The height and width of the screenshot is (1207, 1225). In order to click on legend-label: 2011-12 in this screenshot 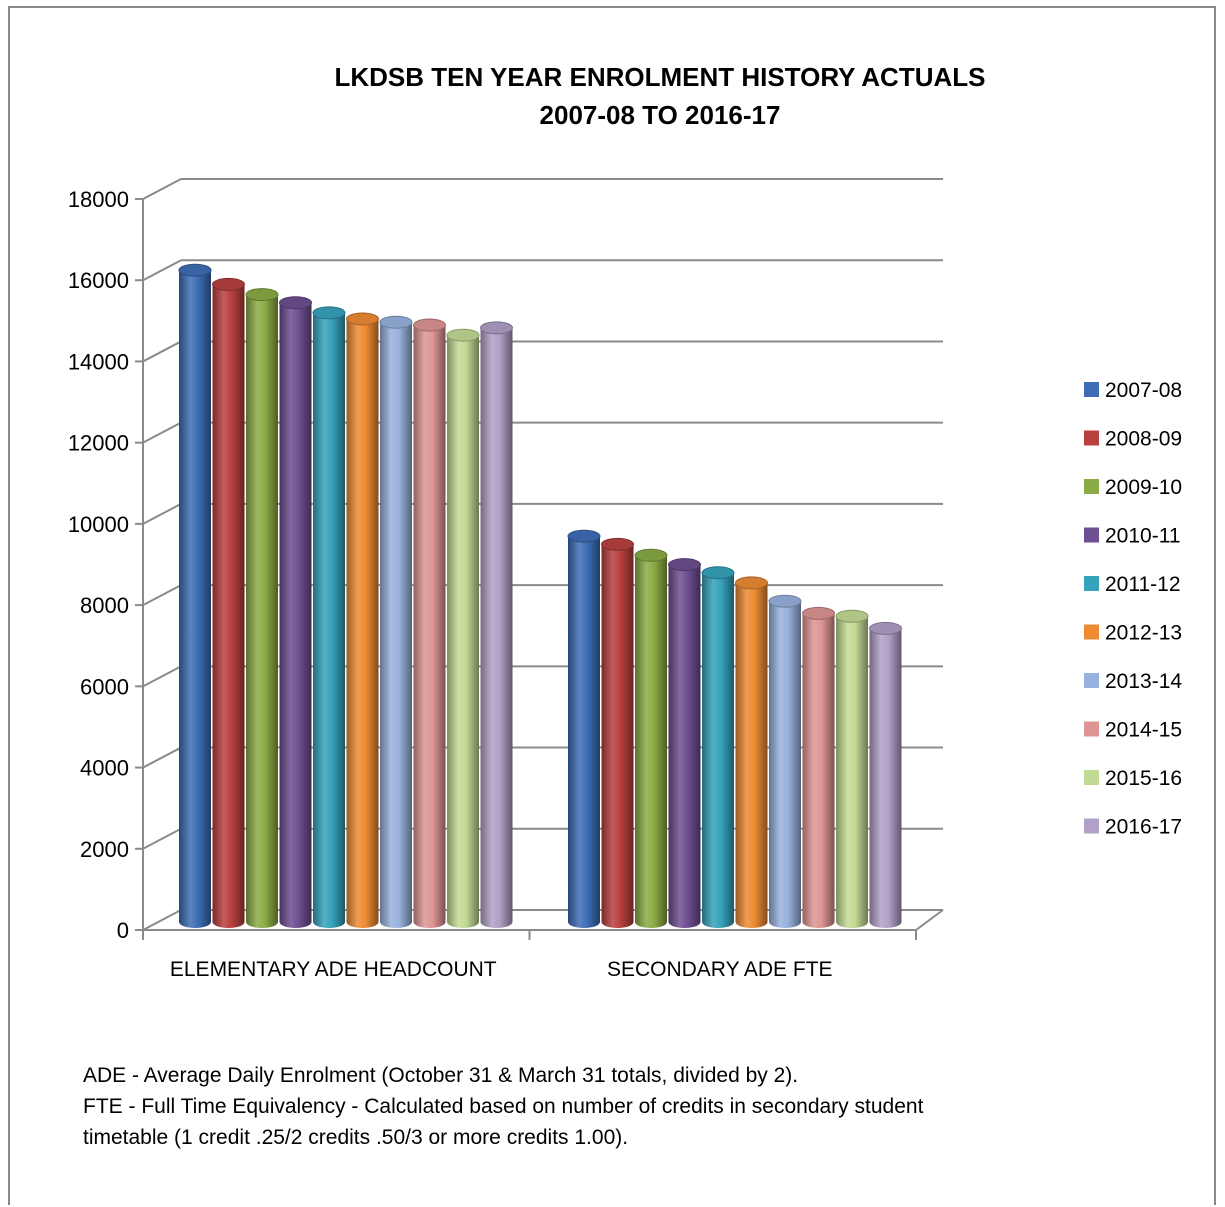, I will do `click(1143, 584)`.